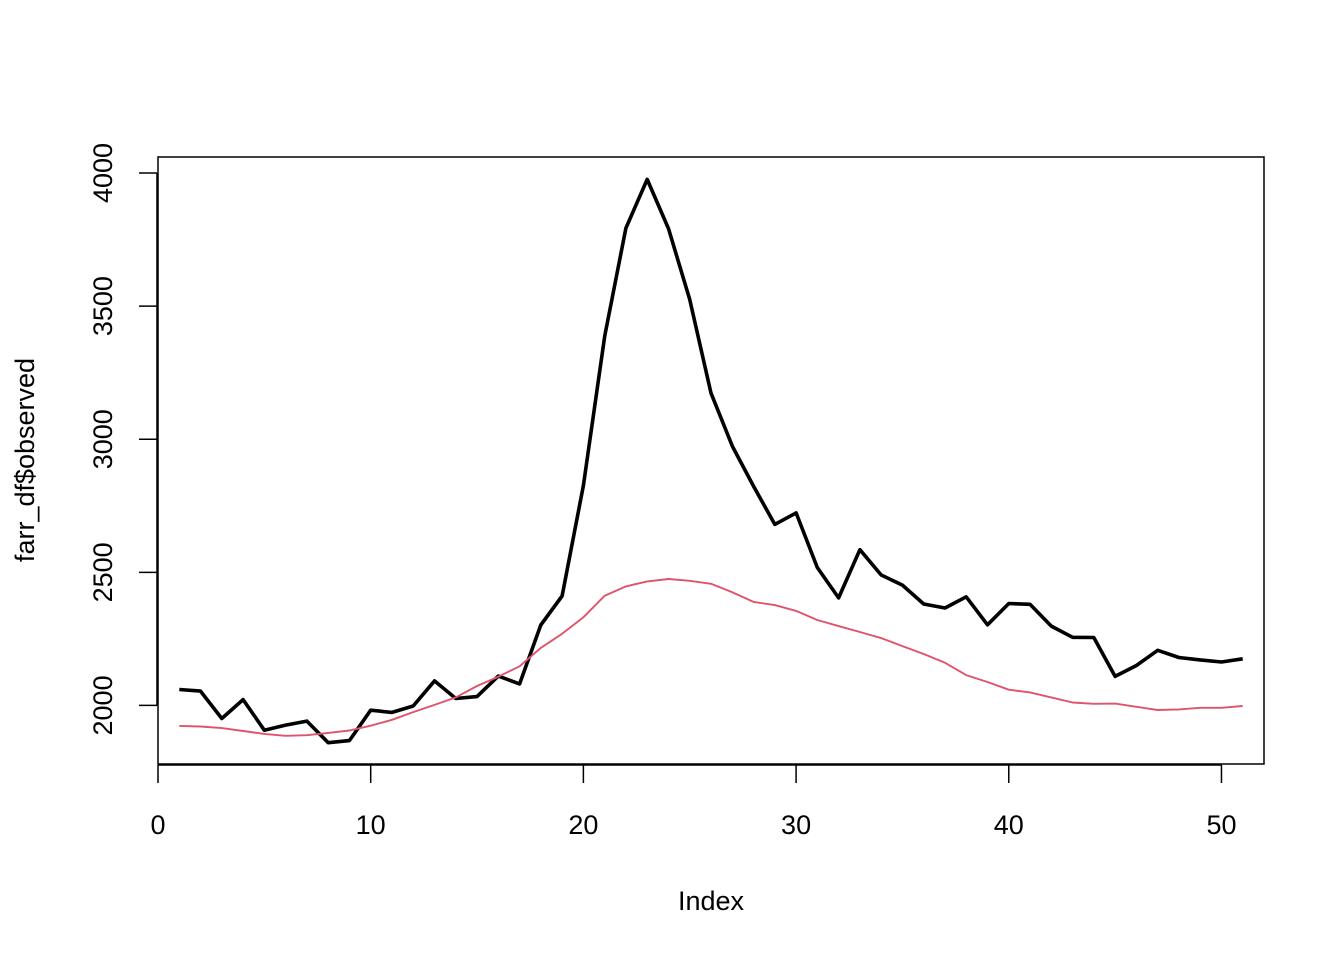 This screenshot has width=1344, height=960. What do you see at coordinates (796, 825) in the screenshot?
I see `x-tick-label: 30` at bounding box center [796, 825].